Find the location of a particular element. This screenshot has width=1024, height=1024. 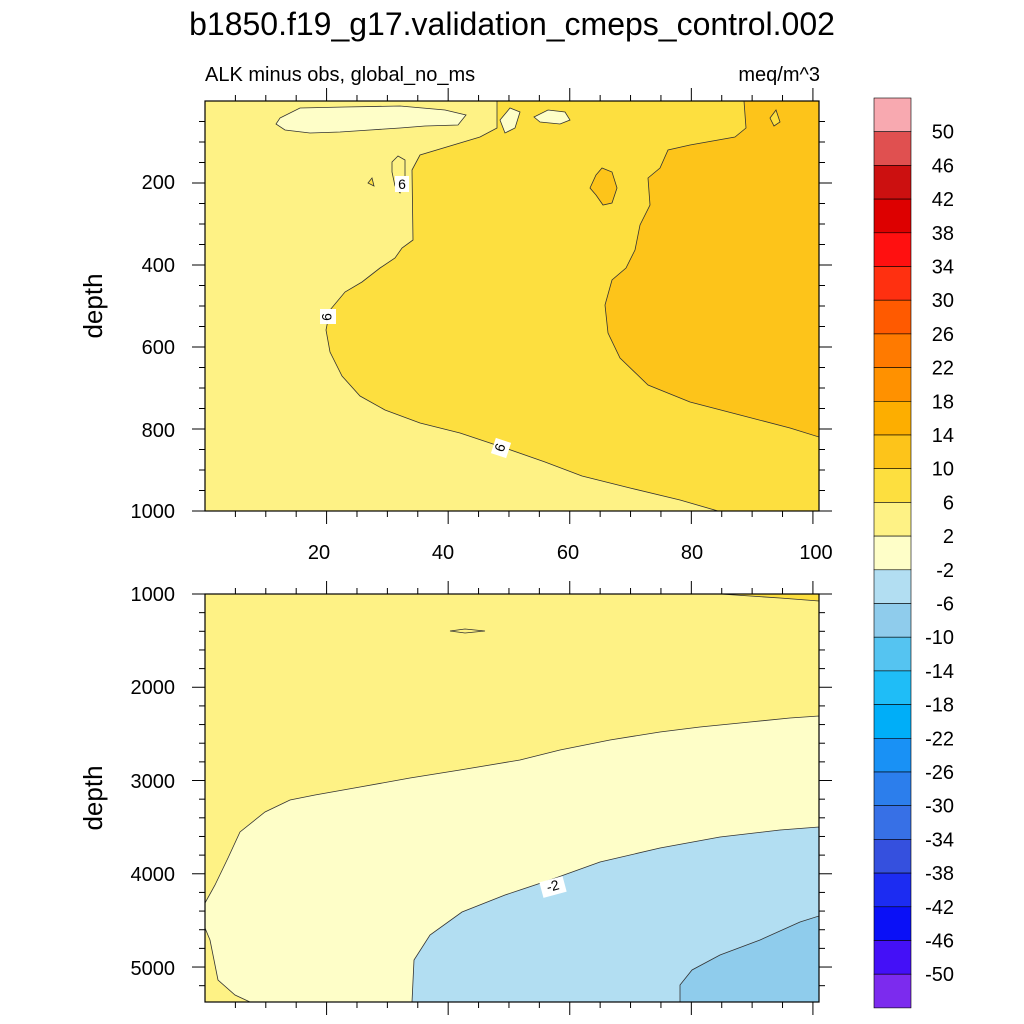

colorbar-label: -50 is located at coordinates (939, 975).